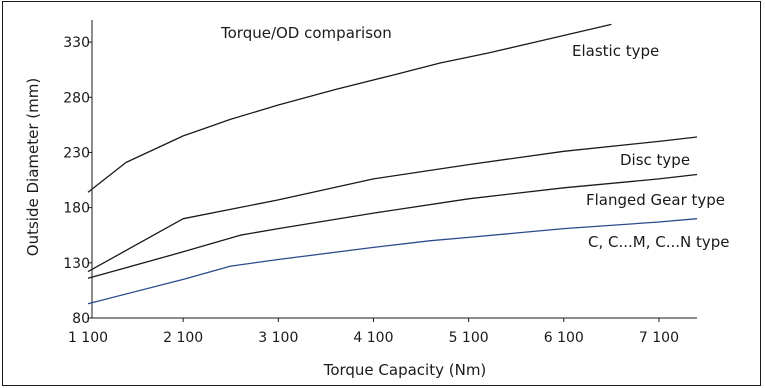 The image size is (765, 388). I want to click on x-tick-label: 6 100, so click(564, 338).